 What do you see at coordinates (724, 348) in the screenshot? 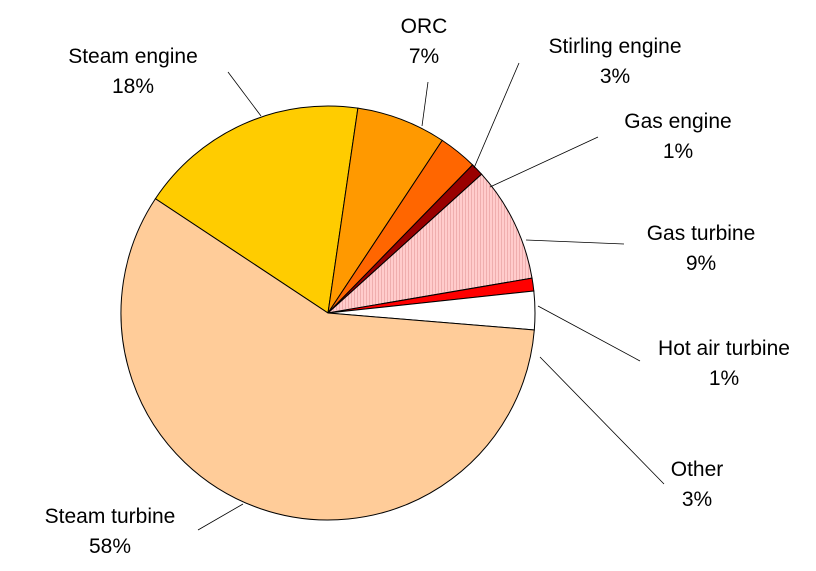
I see `slice-label-hot-air-turbine: Hot air turbine` at bounding box center [724, 348].